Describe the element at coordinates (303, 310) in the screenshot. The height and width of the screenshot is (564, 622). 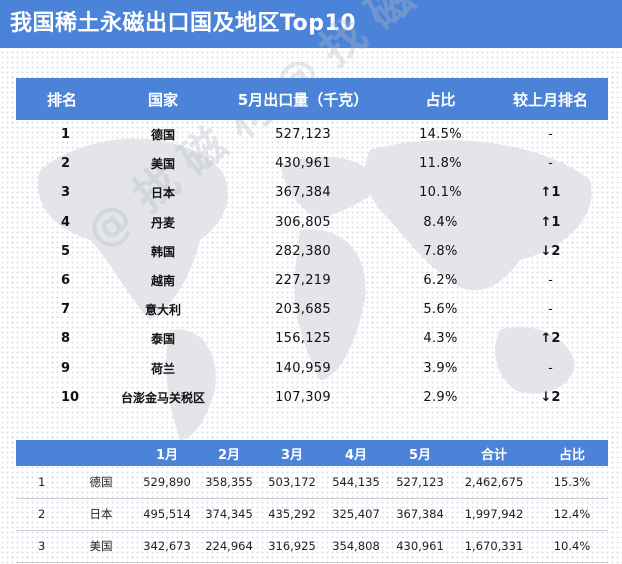
I see `volume-cell: 203,685` at that location.